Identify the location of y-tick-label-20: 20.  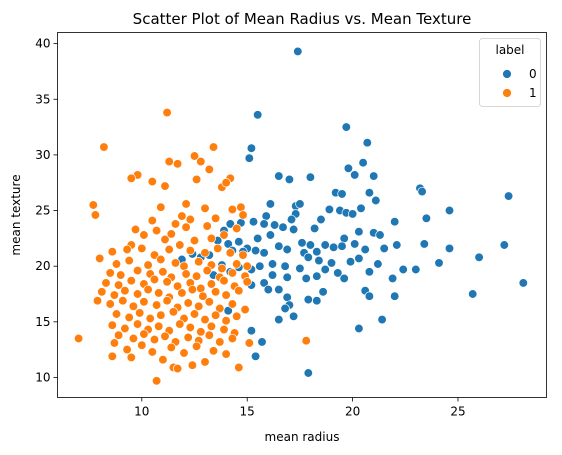
(42, 266).